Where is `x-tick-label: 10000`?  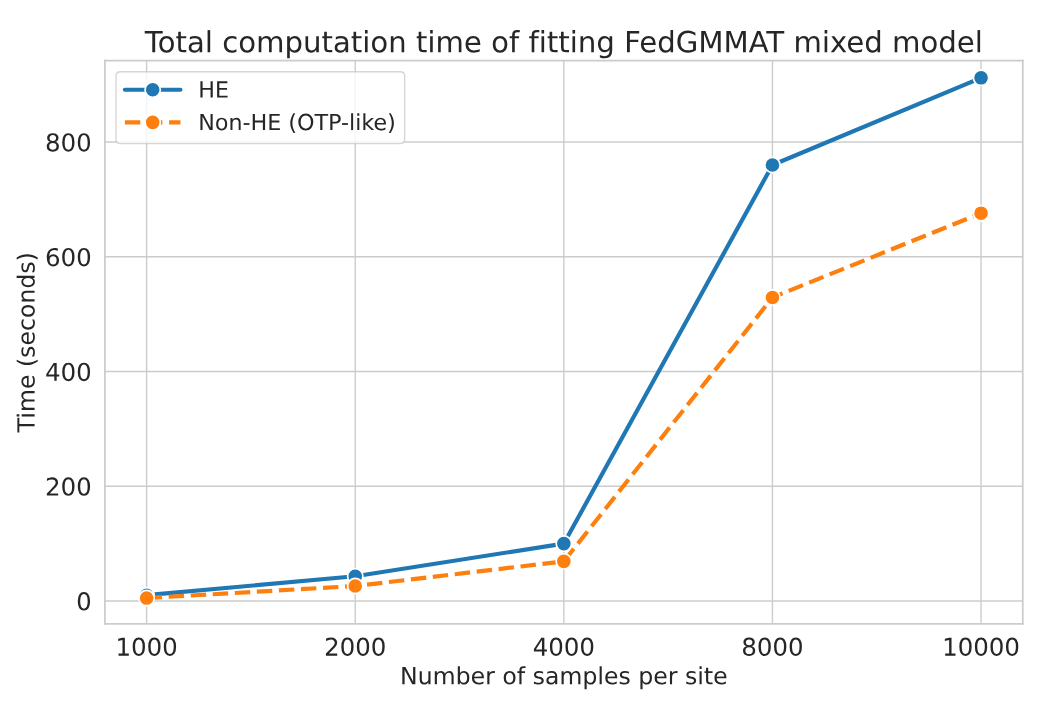
x-tick-label: 10000 is located at coordinates (981, 646).